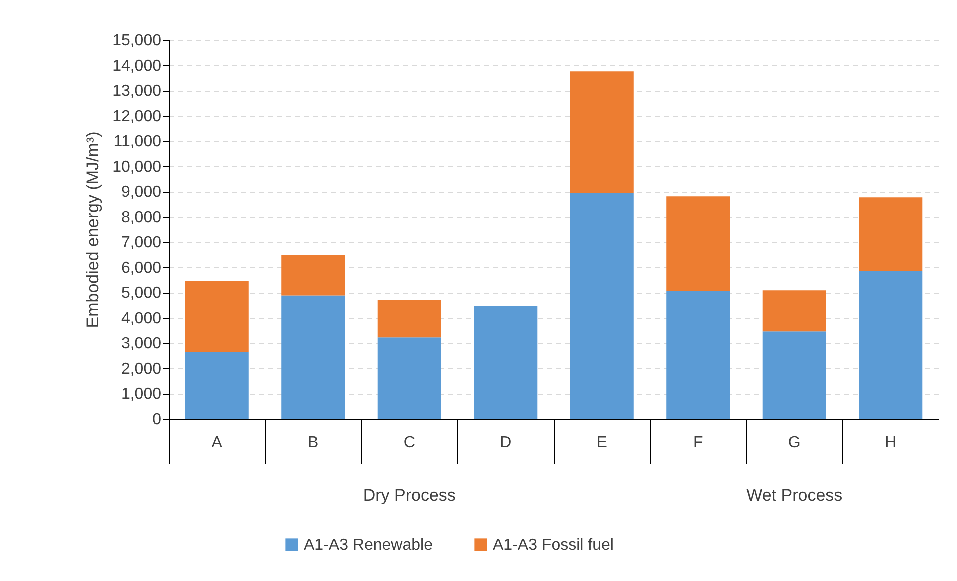 This screenshot has height=581, width=957. What do you see at coordinates (141, 319) in the screenshot?
I see `y-tick-label: 4,000` at bounding box center [141, 319].